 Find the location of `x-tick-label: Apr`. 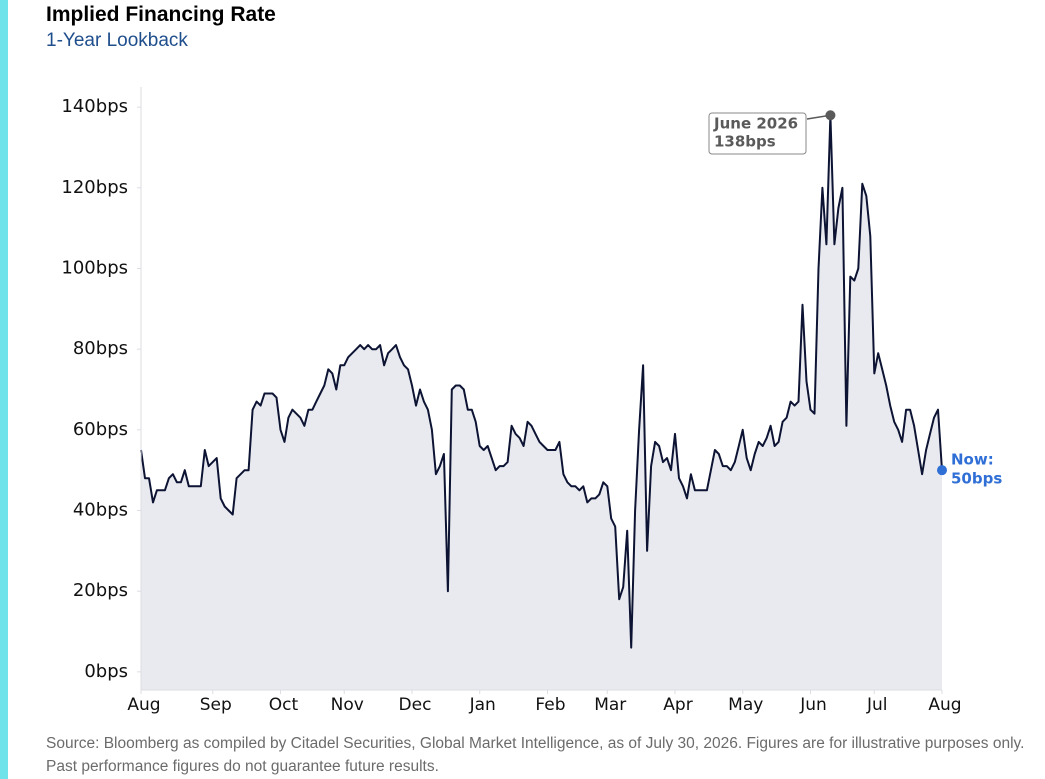

x-tick-label: Apr is located at coordinates (677, 705).